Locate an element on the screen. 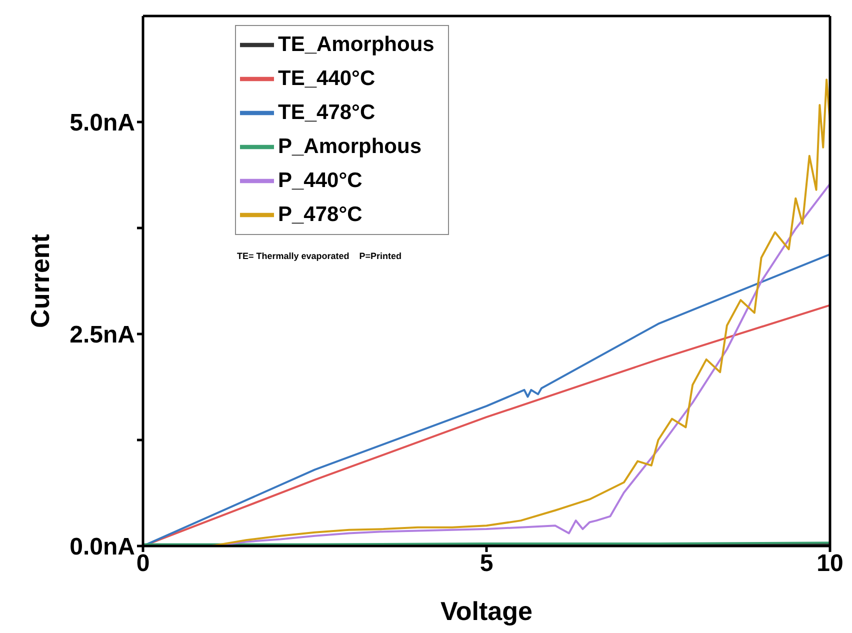 The height and width of the screenshot is (633, 852). x-tick-label: 10 is located at coordinates (830, 564).